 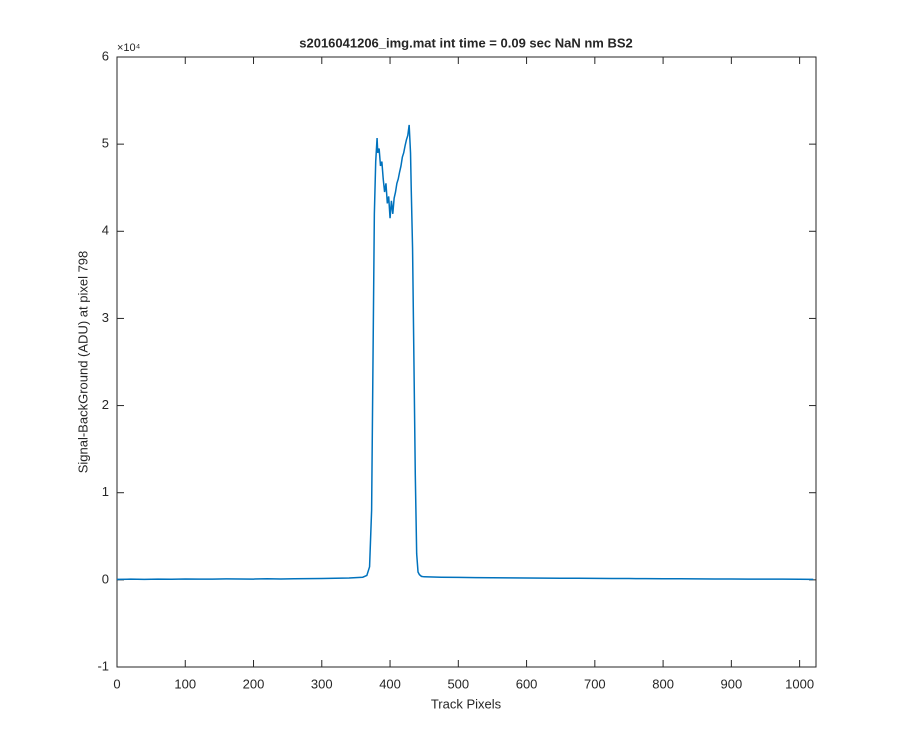 What do you see at coordinates (105, 143) in the screenshot?
I see `y-tick-label: 5` at bounding box center [105, 143].